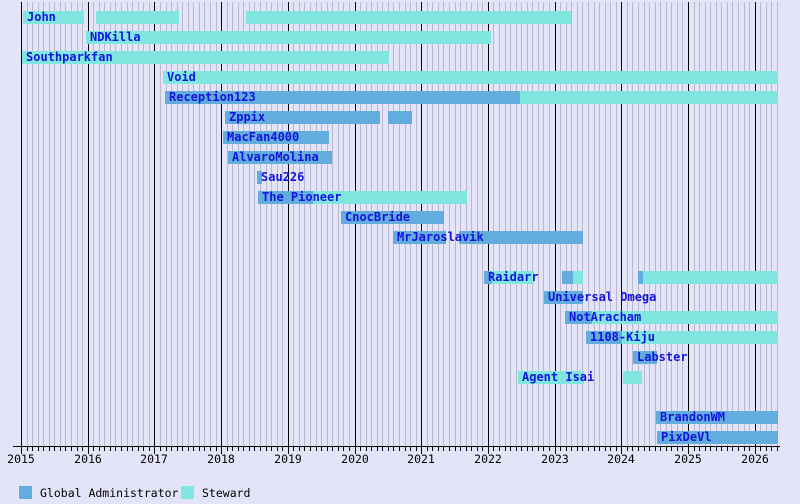  I want to click on bar-label: Sau226, so click(283, 177).